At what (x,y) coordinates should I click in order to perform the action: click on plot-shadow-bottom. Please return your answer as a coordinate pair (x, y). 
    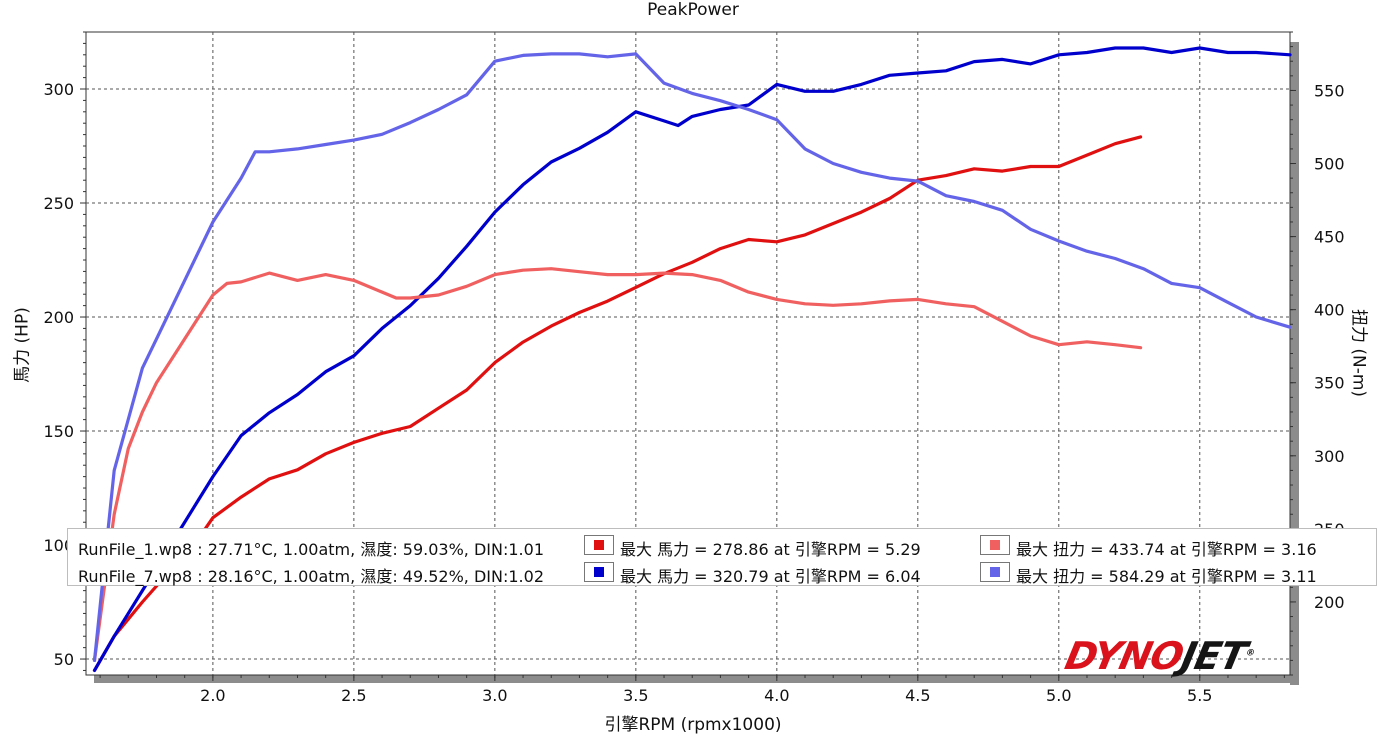
    Looking at the image, I should click on (696, 679).